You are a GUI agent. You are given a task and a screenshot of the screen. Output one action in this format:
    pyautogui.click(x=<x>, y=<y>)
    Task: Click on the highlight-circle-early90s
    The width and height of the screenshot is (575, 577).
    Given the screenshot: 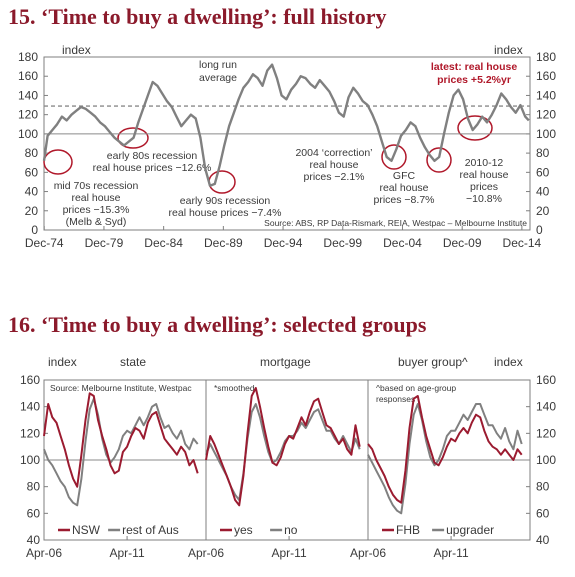 What is the action you would take?
    pyautogui.click(x=222, y=182)
    